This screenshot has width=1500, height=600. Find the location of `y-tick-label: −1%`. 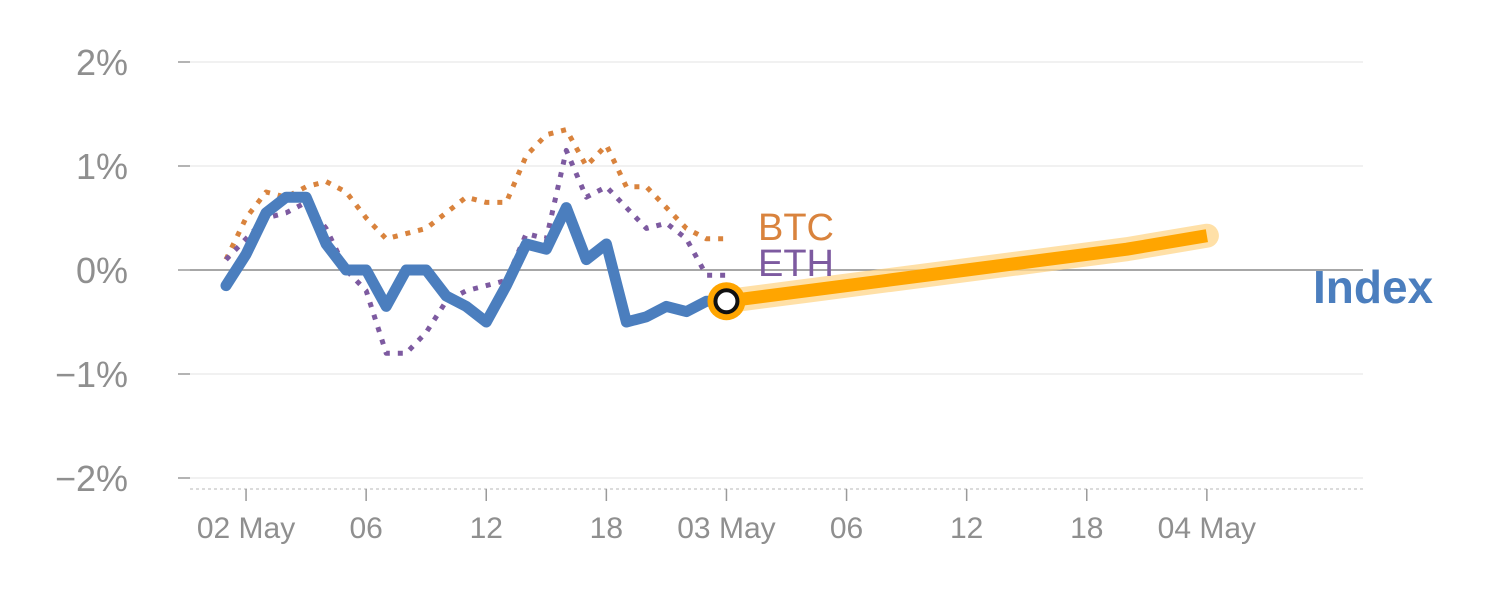

y-tick-label: −1% is located at coordinates (91, 374).